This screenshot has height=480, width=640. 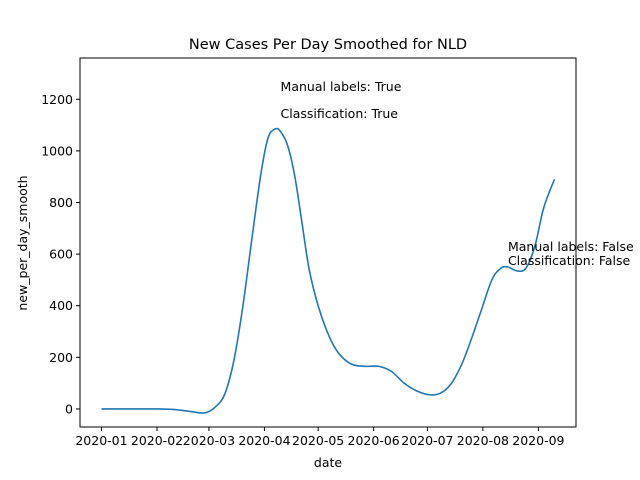 What do you see at coordinates (22, 242) in the screenshot?
I see `y-axis-label: new_per_day_smooth` at bounding box center [22, 242].